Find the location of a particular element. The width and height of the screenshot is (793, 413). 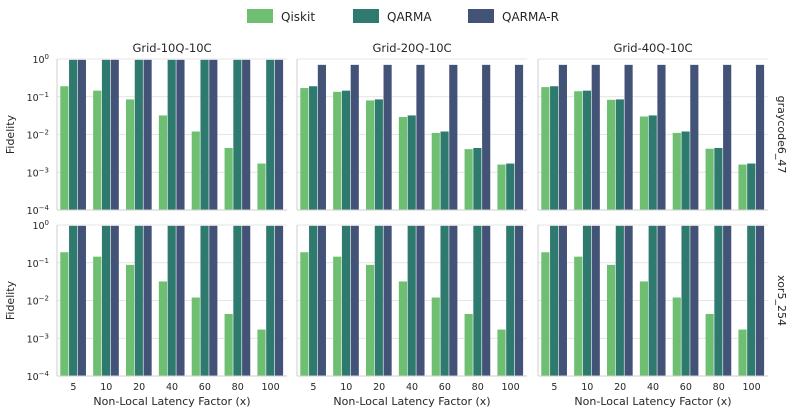

row-label: xor5_254 is located at coordinates (781, 300).